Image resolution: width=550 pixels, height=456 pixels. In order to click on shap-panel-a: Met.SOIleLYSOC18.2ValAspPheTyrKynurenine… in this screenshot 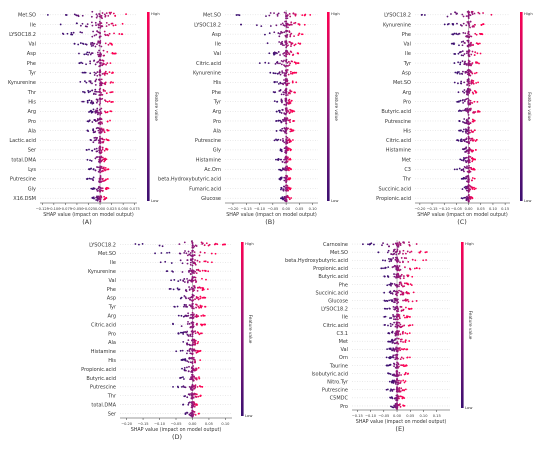, I will do `click(84, 118)`.